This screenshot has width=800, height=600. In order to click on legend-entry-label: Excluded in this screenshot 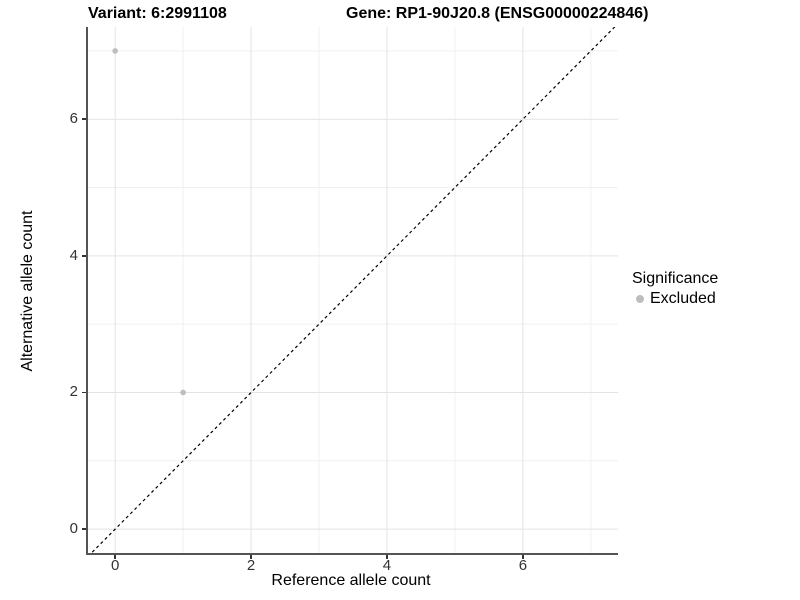, I will do `click(683, 298)`.